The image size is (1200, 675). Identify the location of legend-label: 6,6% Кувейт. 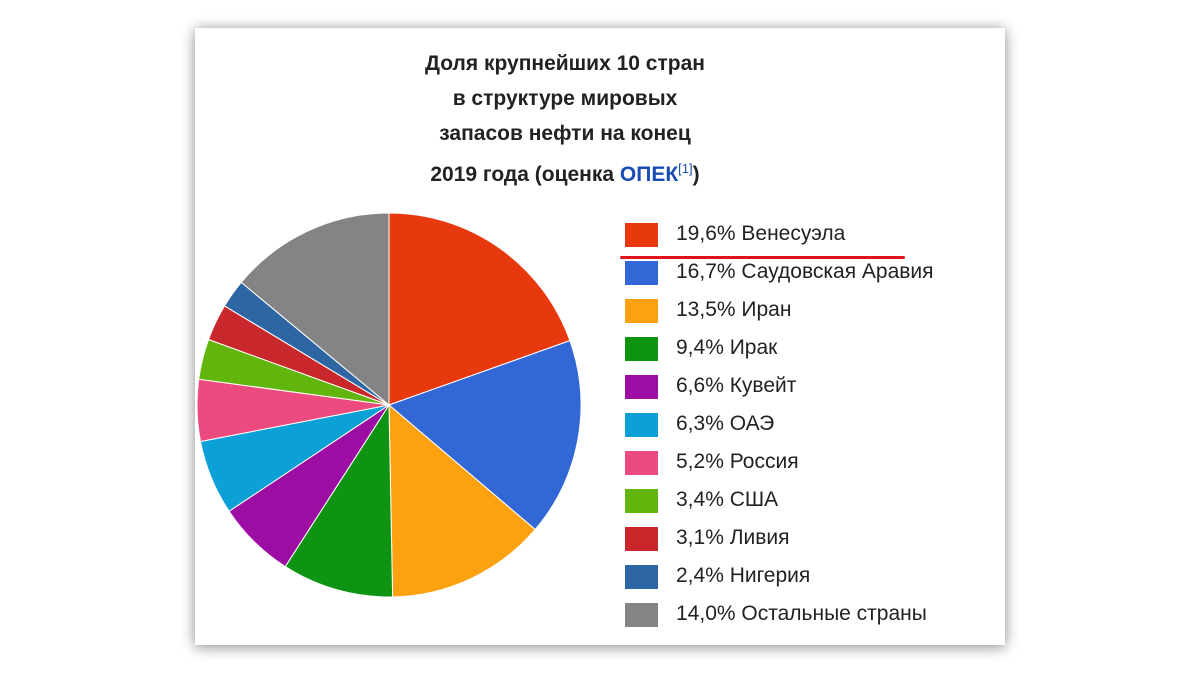
(736, 385).